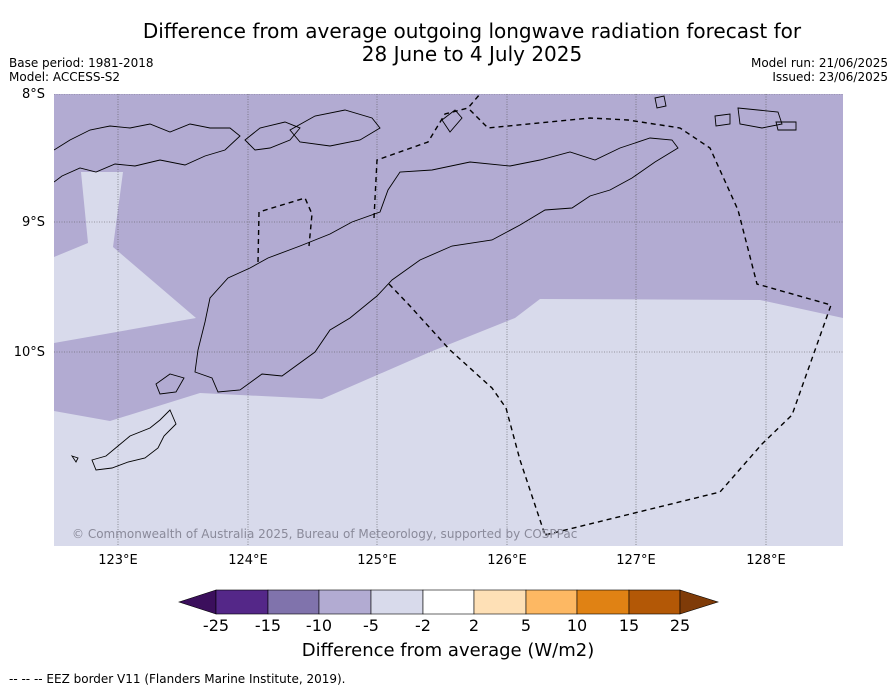 The image size is (896, 690). I want to click on colorbar-extend-low, so click(197, 602).